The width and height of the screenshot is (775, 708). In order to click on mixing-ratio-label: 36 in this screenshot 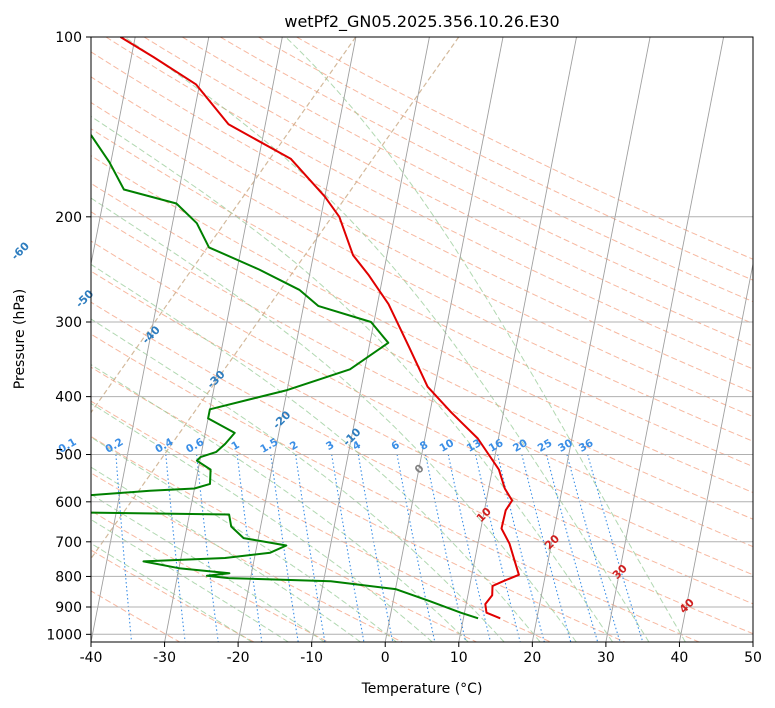, I will do `click(586, 446)`.